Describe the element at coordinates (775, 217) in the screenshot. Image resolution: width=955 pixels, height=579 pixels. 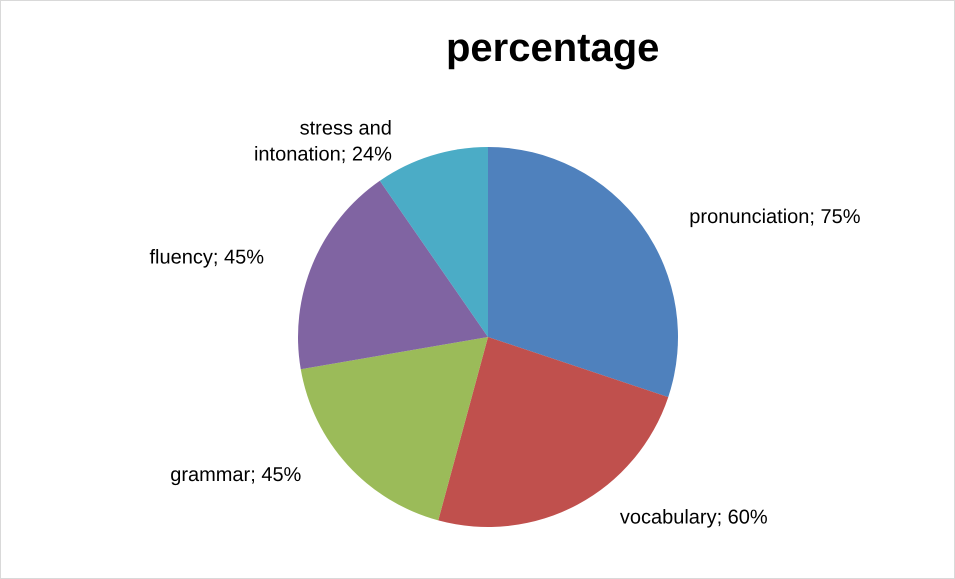
I see `slice-label: pronunciation; 75%` at that location.